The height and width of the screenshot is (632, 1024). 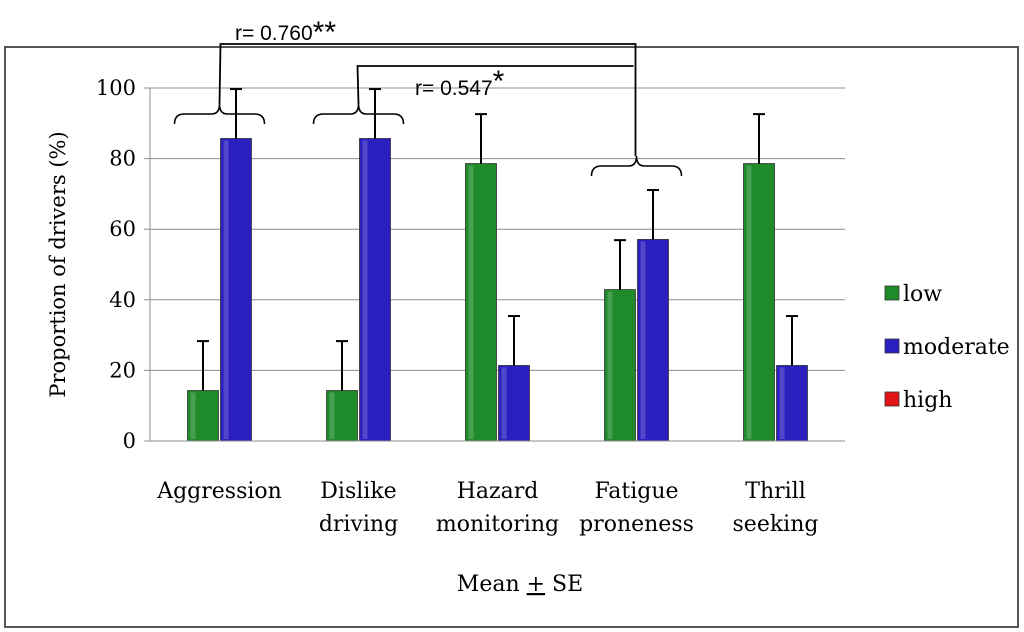 What do you see at coordinates (454, 88) in the screenshot?
I see `correlation-value: r= 0.547` at bounding box center [454, 88].